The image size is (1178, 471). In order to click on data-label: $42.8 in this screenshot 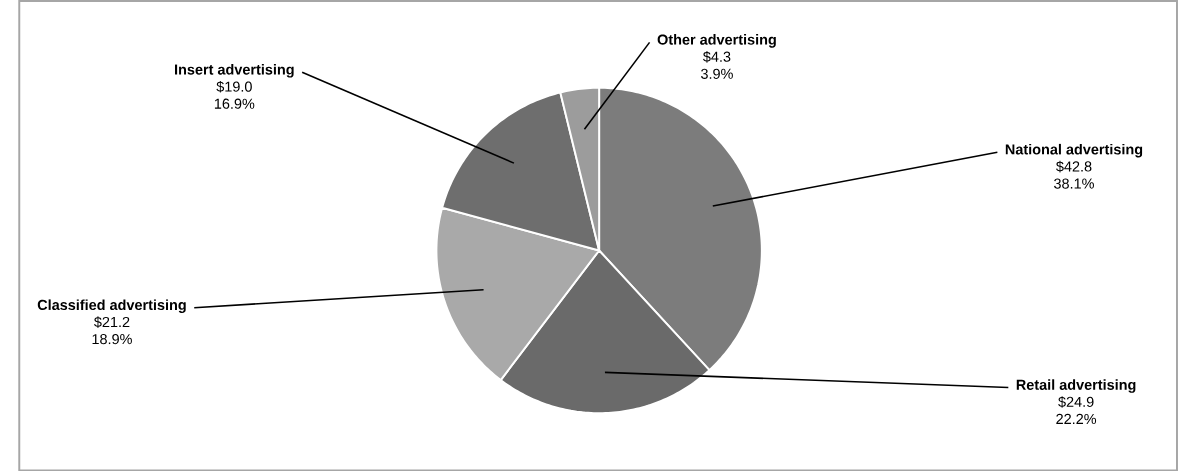, I will do `click(1074, 166)`.